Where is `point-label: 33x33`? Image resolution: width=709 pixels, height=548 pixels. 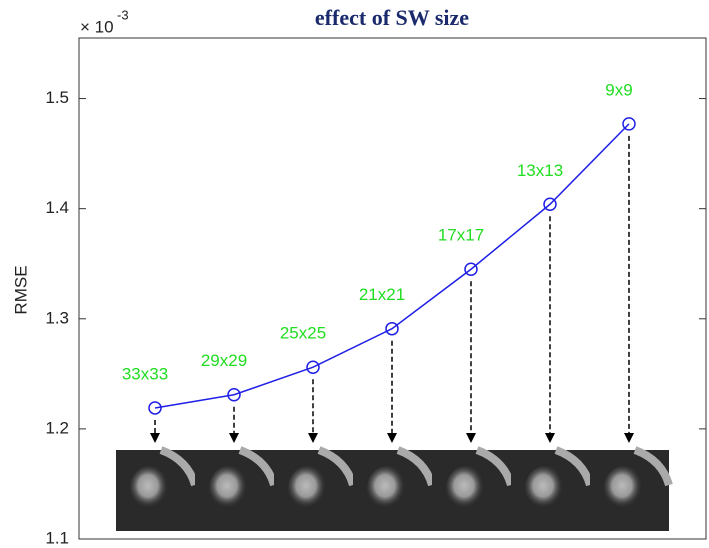
point-label: 33x33 is located at coordinates (145, 373).